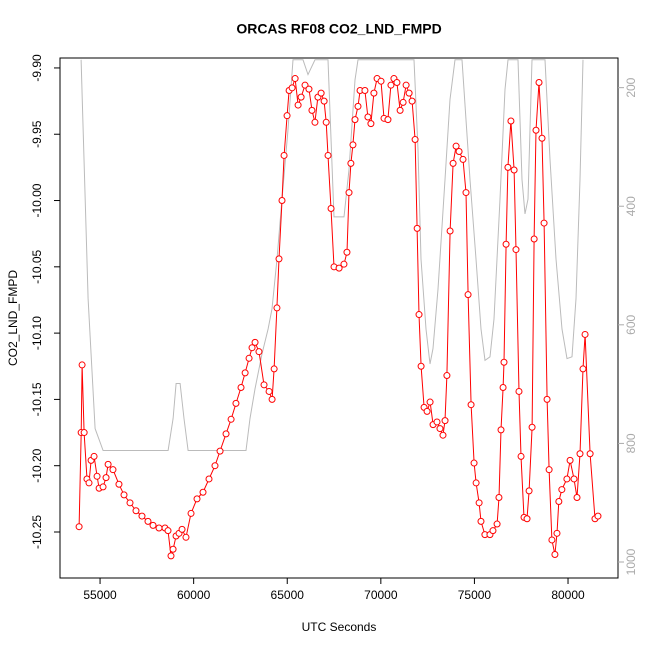 The width and height of the screenshot is (650, 650). I want to click on y-axis-label: CO2_LND_FMPD, so click(13, 318).